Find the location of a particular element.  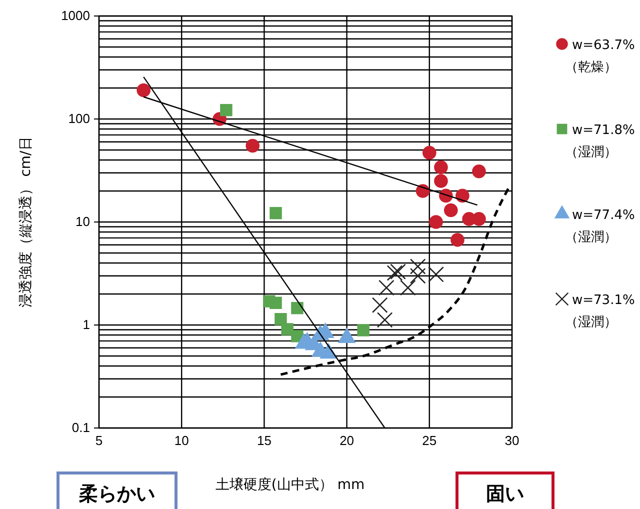

legend-label: w=73.1%（湿潤） is located at coordinates (600, 311).